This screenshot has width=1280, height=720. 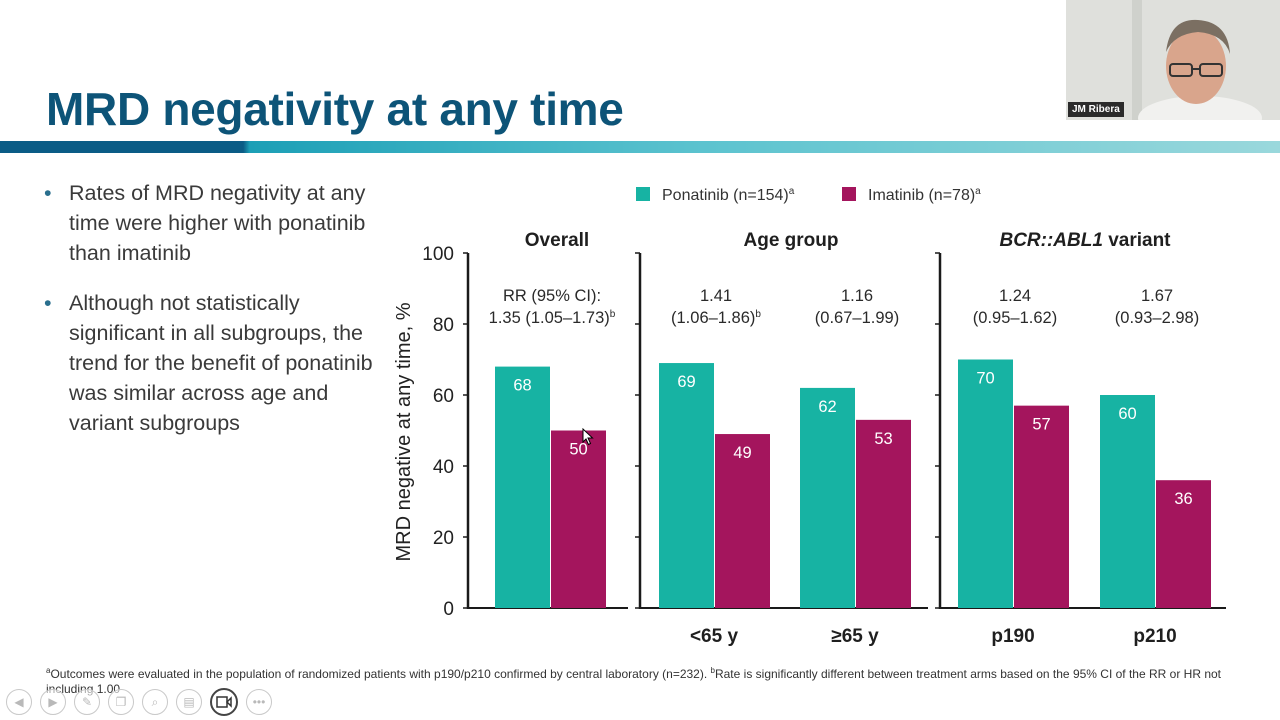 I want to click on presenter-name: JM Ribera, so click(x=1096, y=109).